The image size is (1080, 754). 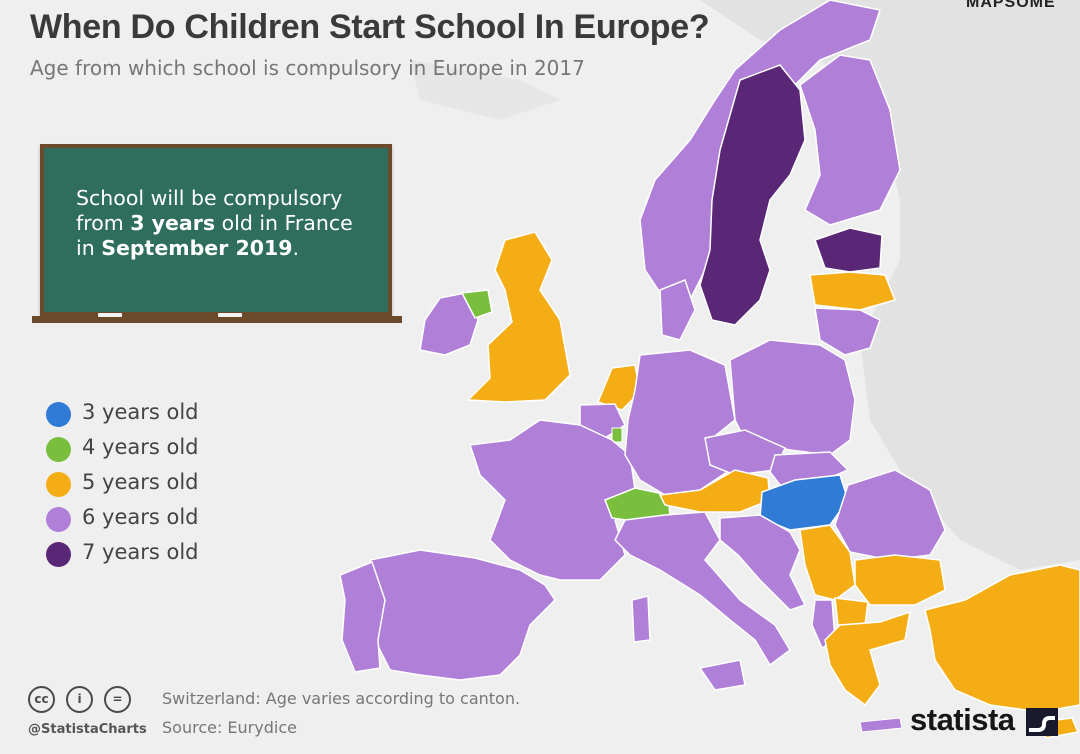 What do you see at coordinates (485, 90) in the screenshot?
I see `background-land-west` at bounding box center [485, 90].